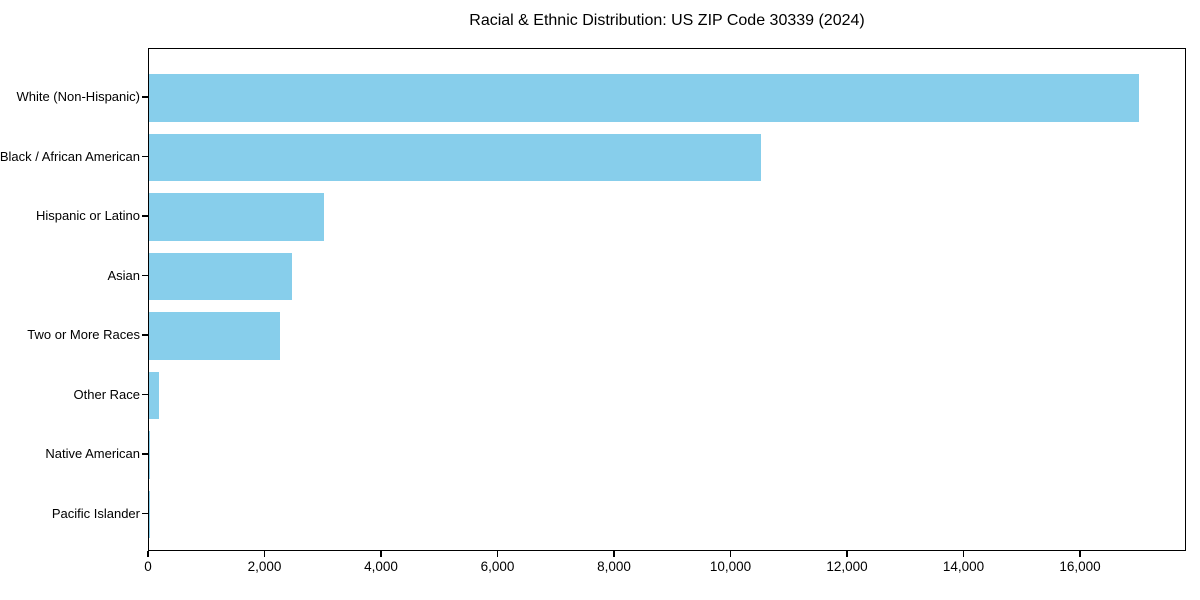  I want to click on y-tick-label-hispanic-or-latino: Hispanic or Latino, so click(87, 215).